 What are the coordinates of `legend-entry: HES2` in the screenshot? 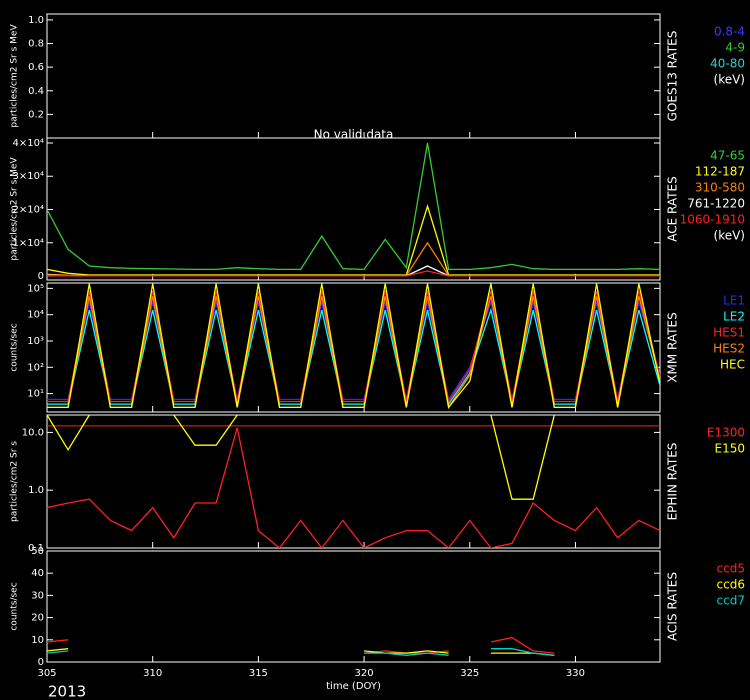 It's located at (729, 349).